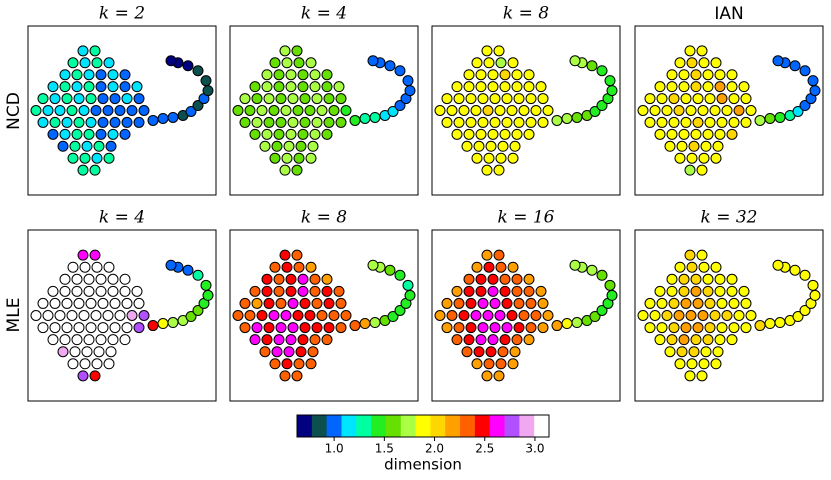 Image resolution: width=831 pixels, height=480 pixels. Describe the element at coordinates (122, 218) in the screenshot. I see `panel-title: k = 4` at that location.